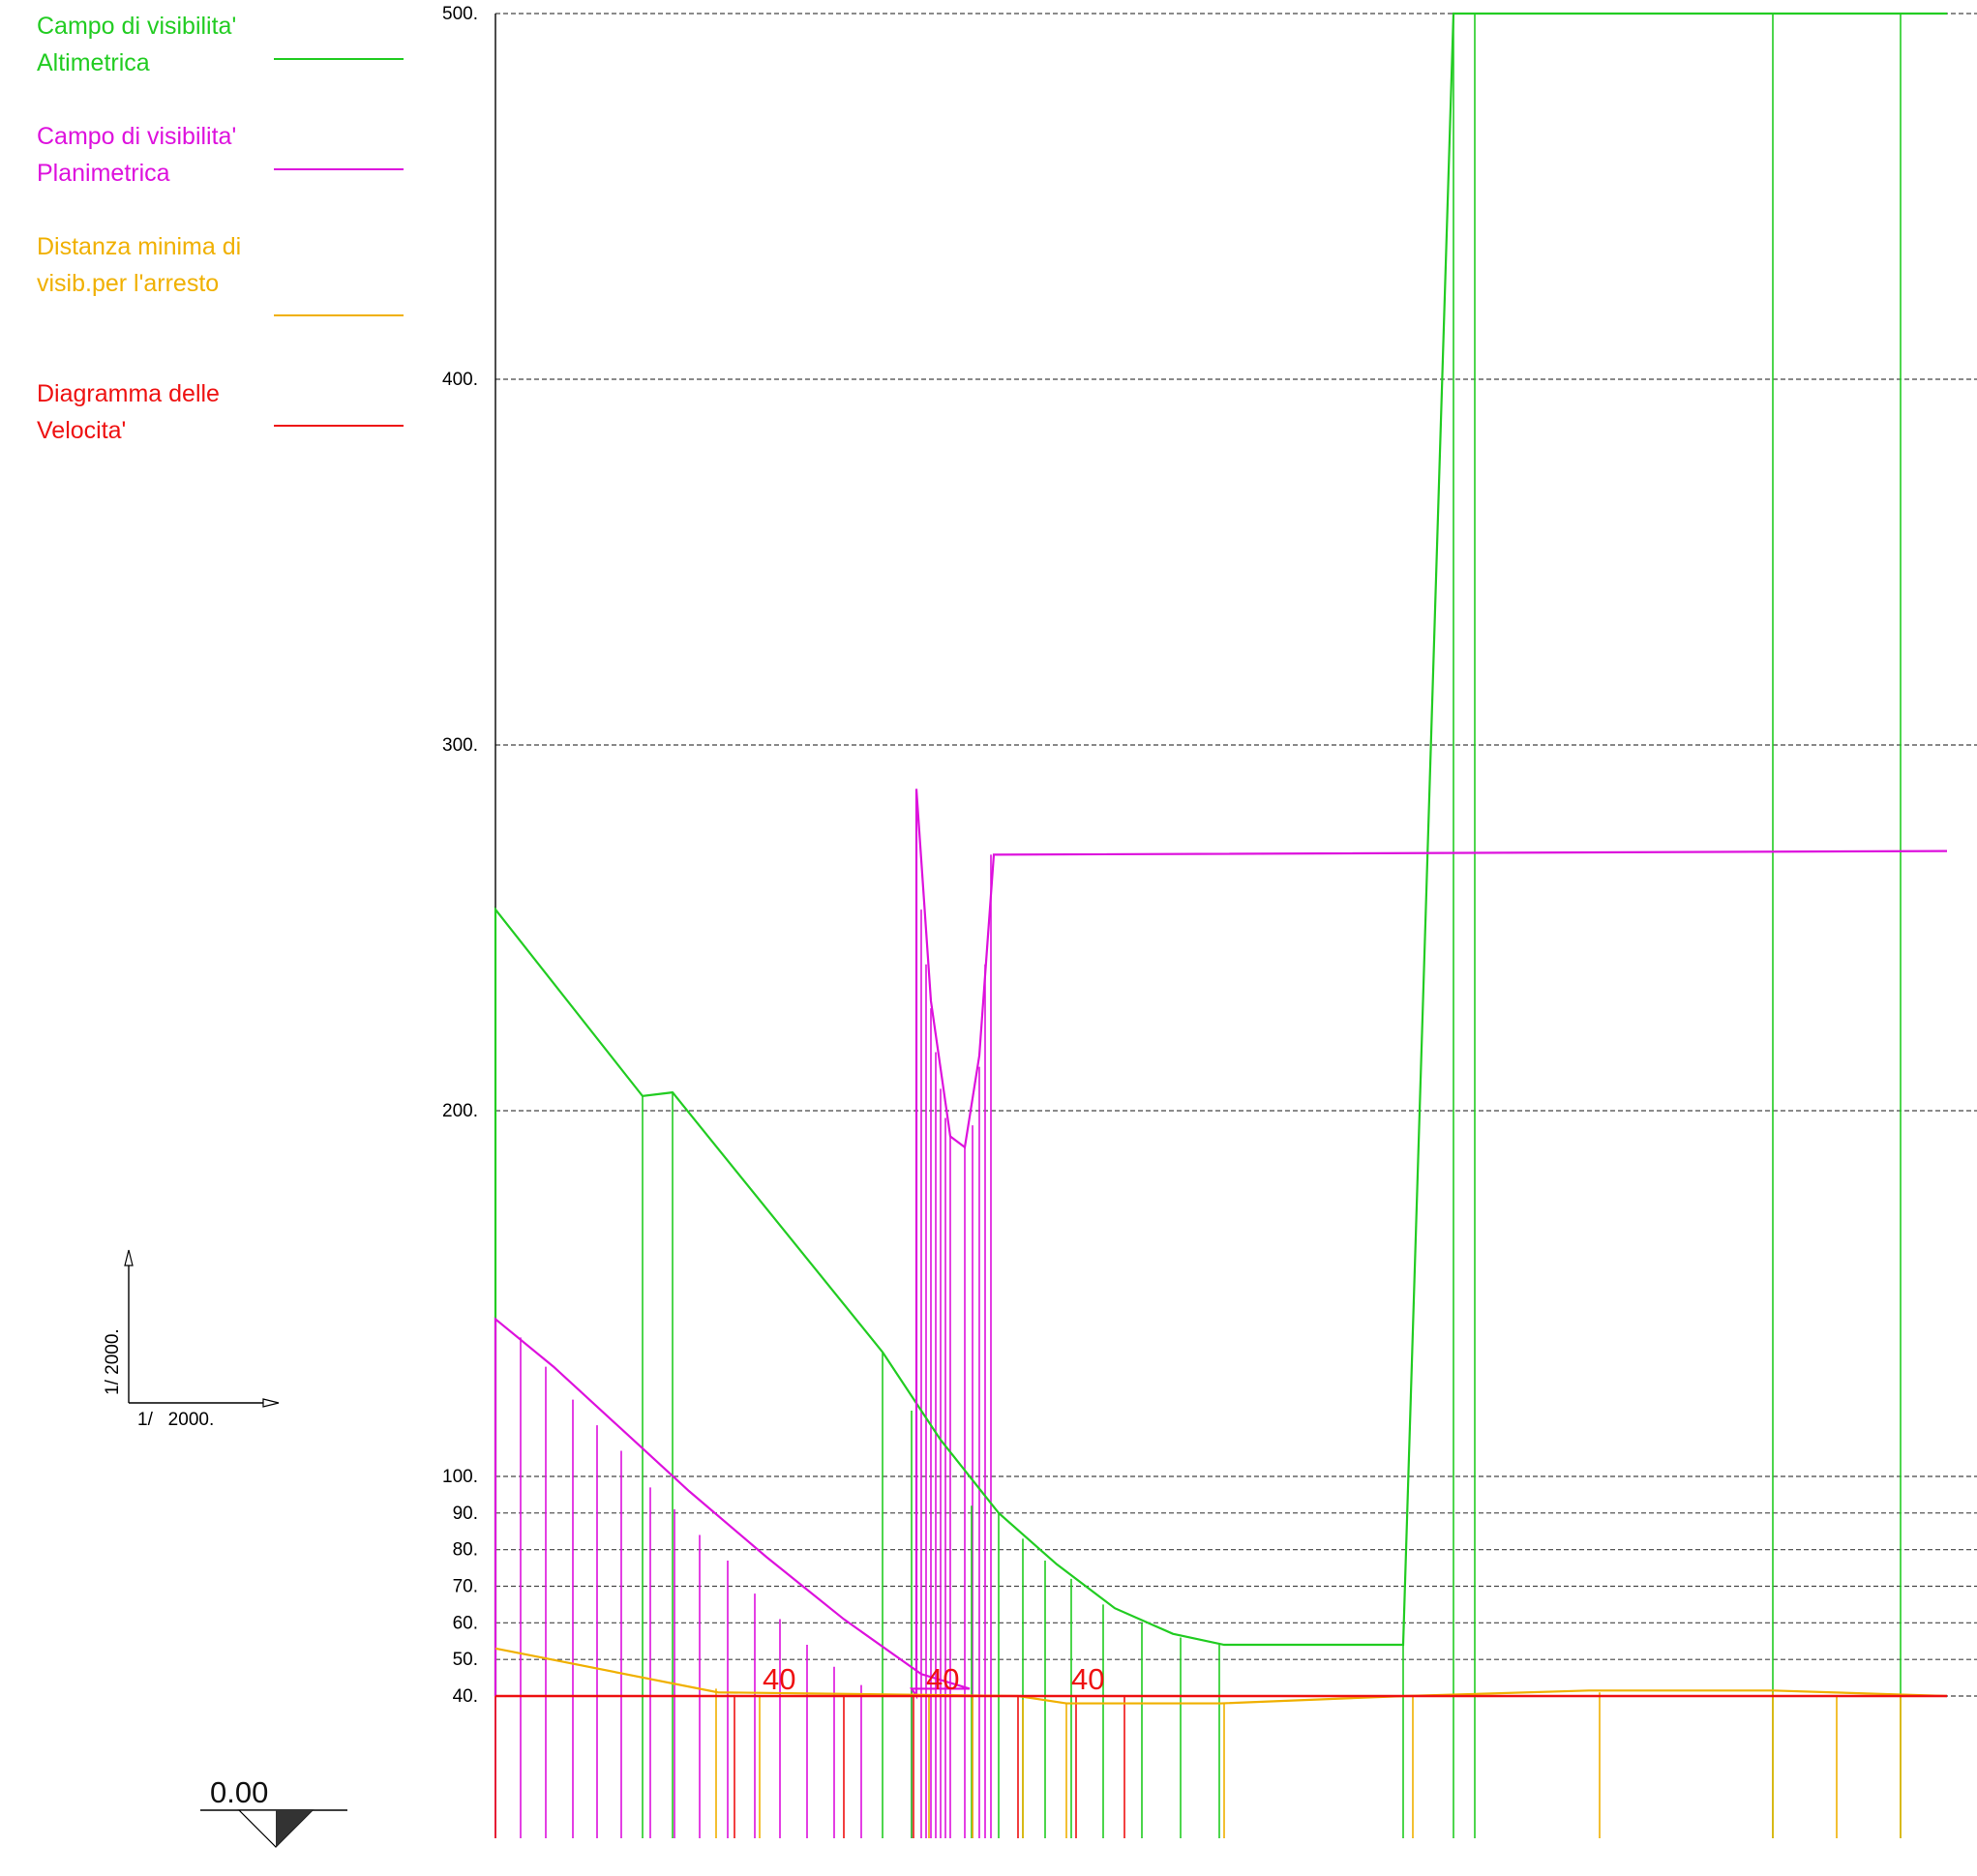  I want to click on speed-labels: 40 40 40, so click(933, 1679).